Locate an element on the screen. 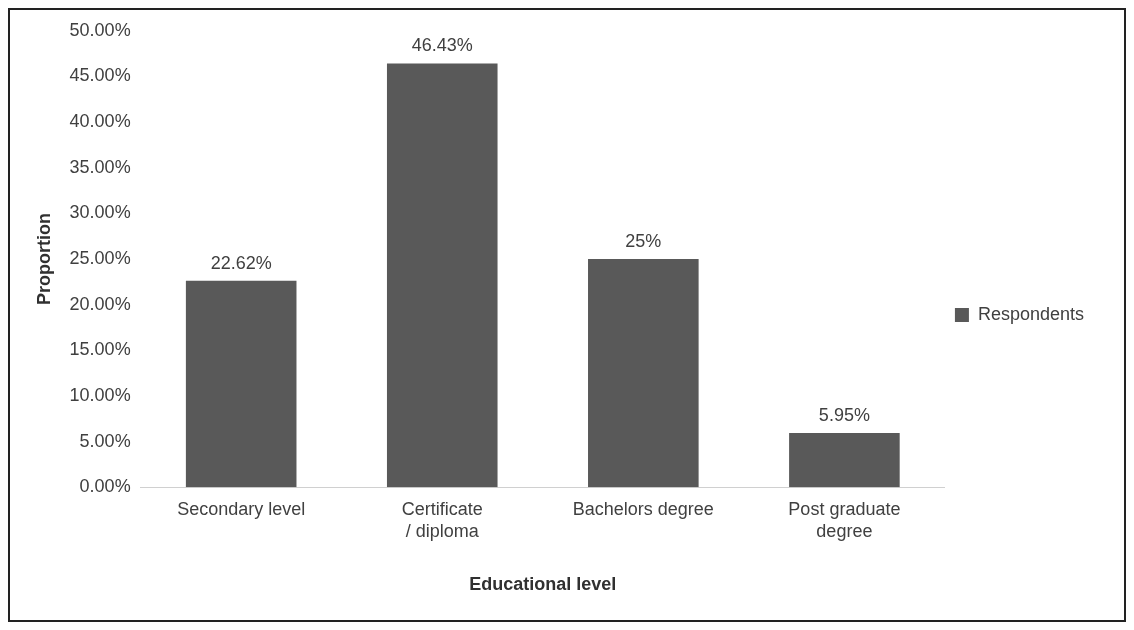 This screenshot has height=630, width=1134. text: 22.62% is located at coordinates (241, 262).